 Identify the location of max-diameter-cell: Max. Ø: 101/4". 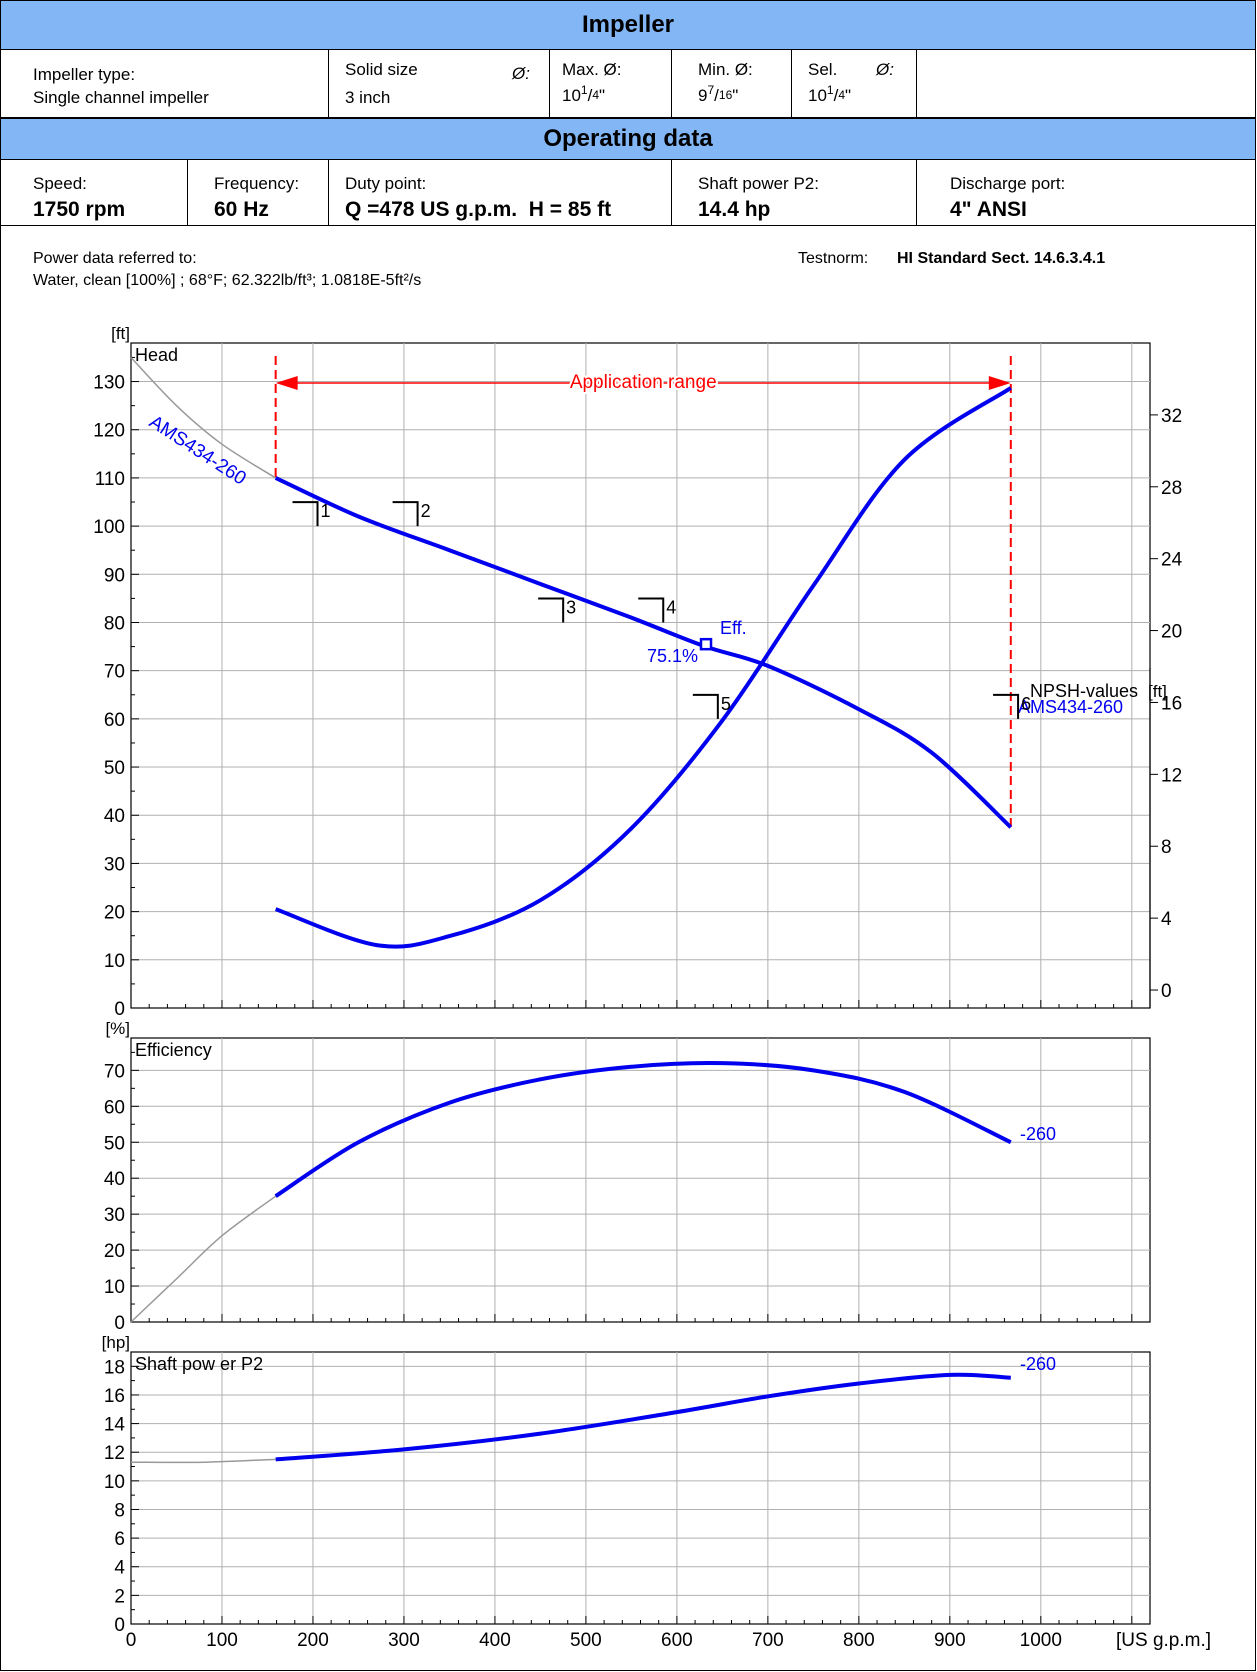
(611, 83).